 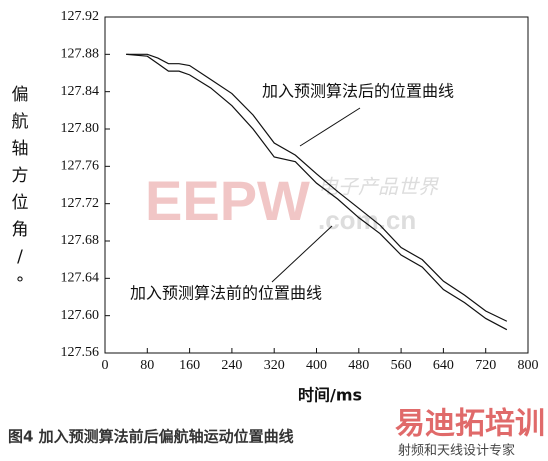 What do you see at coordinates (227, 200) in the screenshot?
I see `watermark: EEPW` at bounding box center [227, 200].